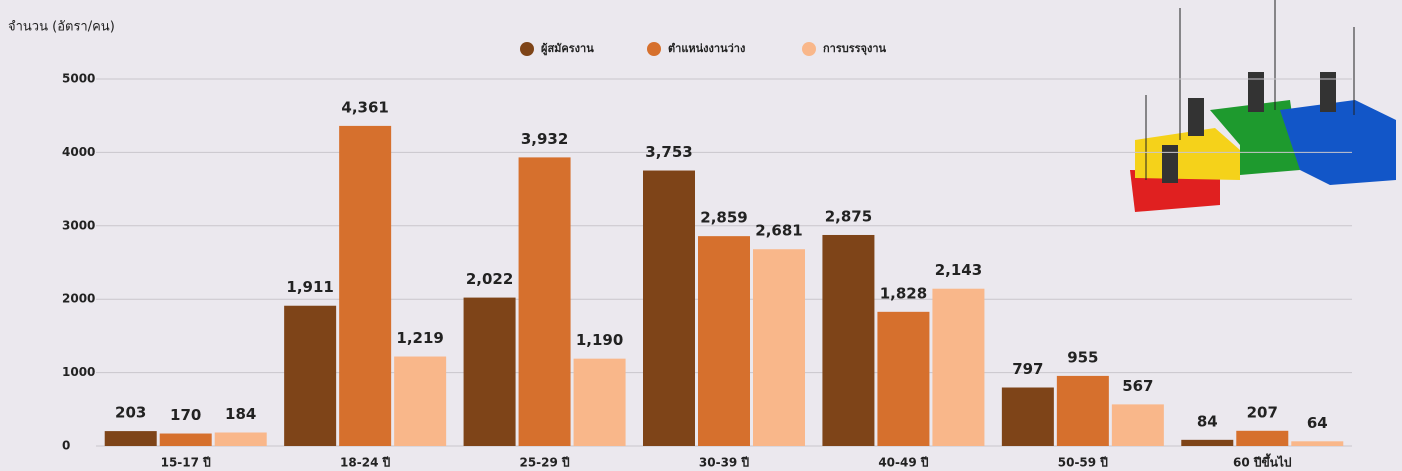 The image size is (1402, 471). Describe the element at coordinates (78, 79) in the screenshot. I see `y-tick-label: 5000` at that location.